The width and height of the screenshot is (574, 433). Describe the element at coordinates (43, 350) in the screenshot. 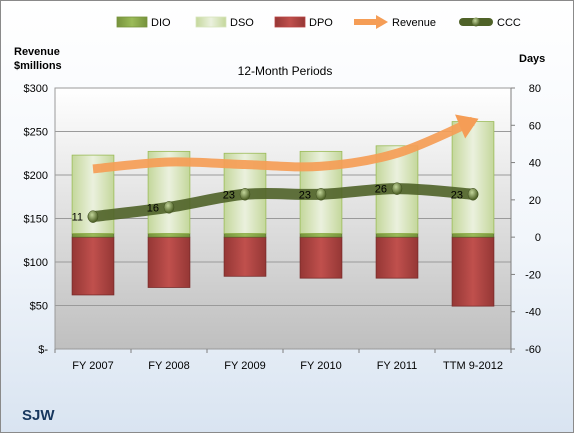

I see `left-tick-label: $-` at that location.